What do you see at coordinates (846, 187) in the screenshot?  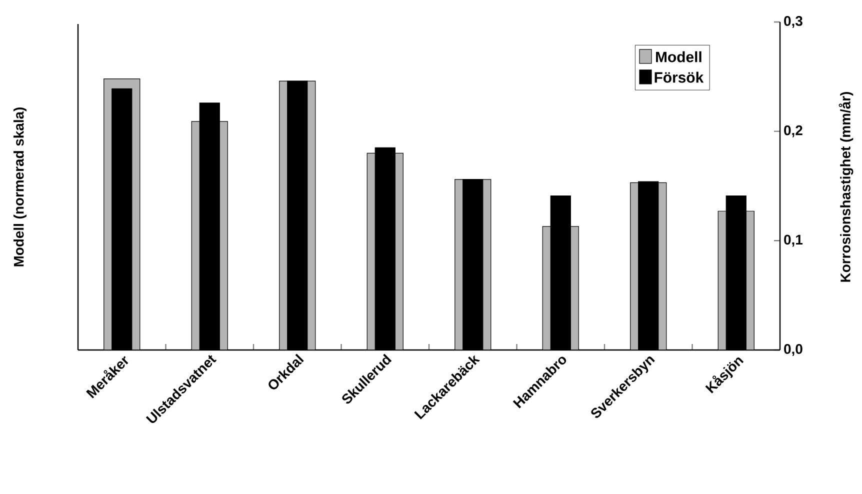 I see `y2-axis-title: Korrosionshastighet (mm/år)` at bounding box center [846, 187].